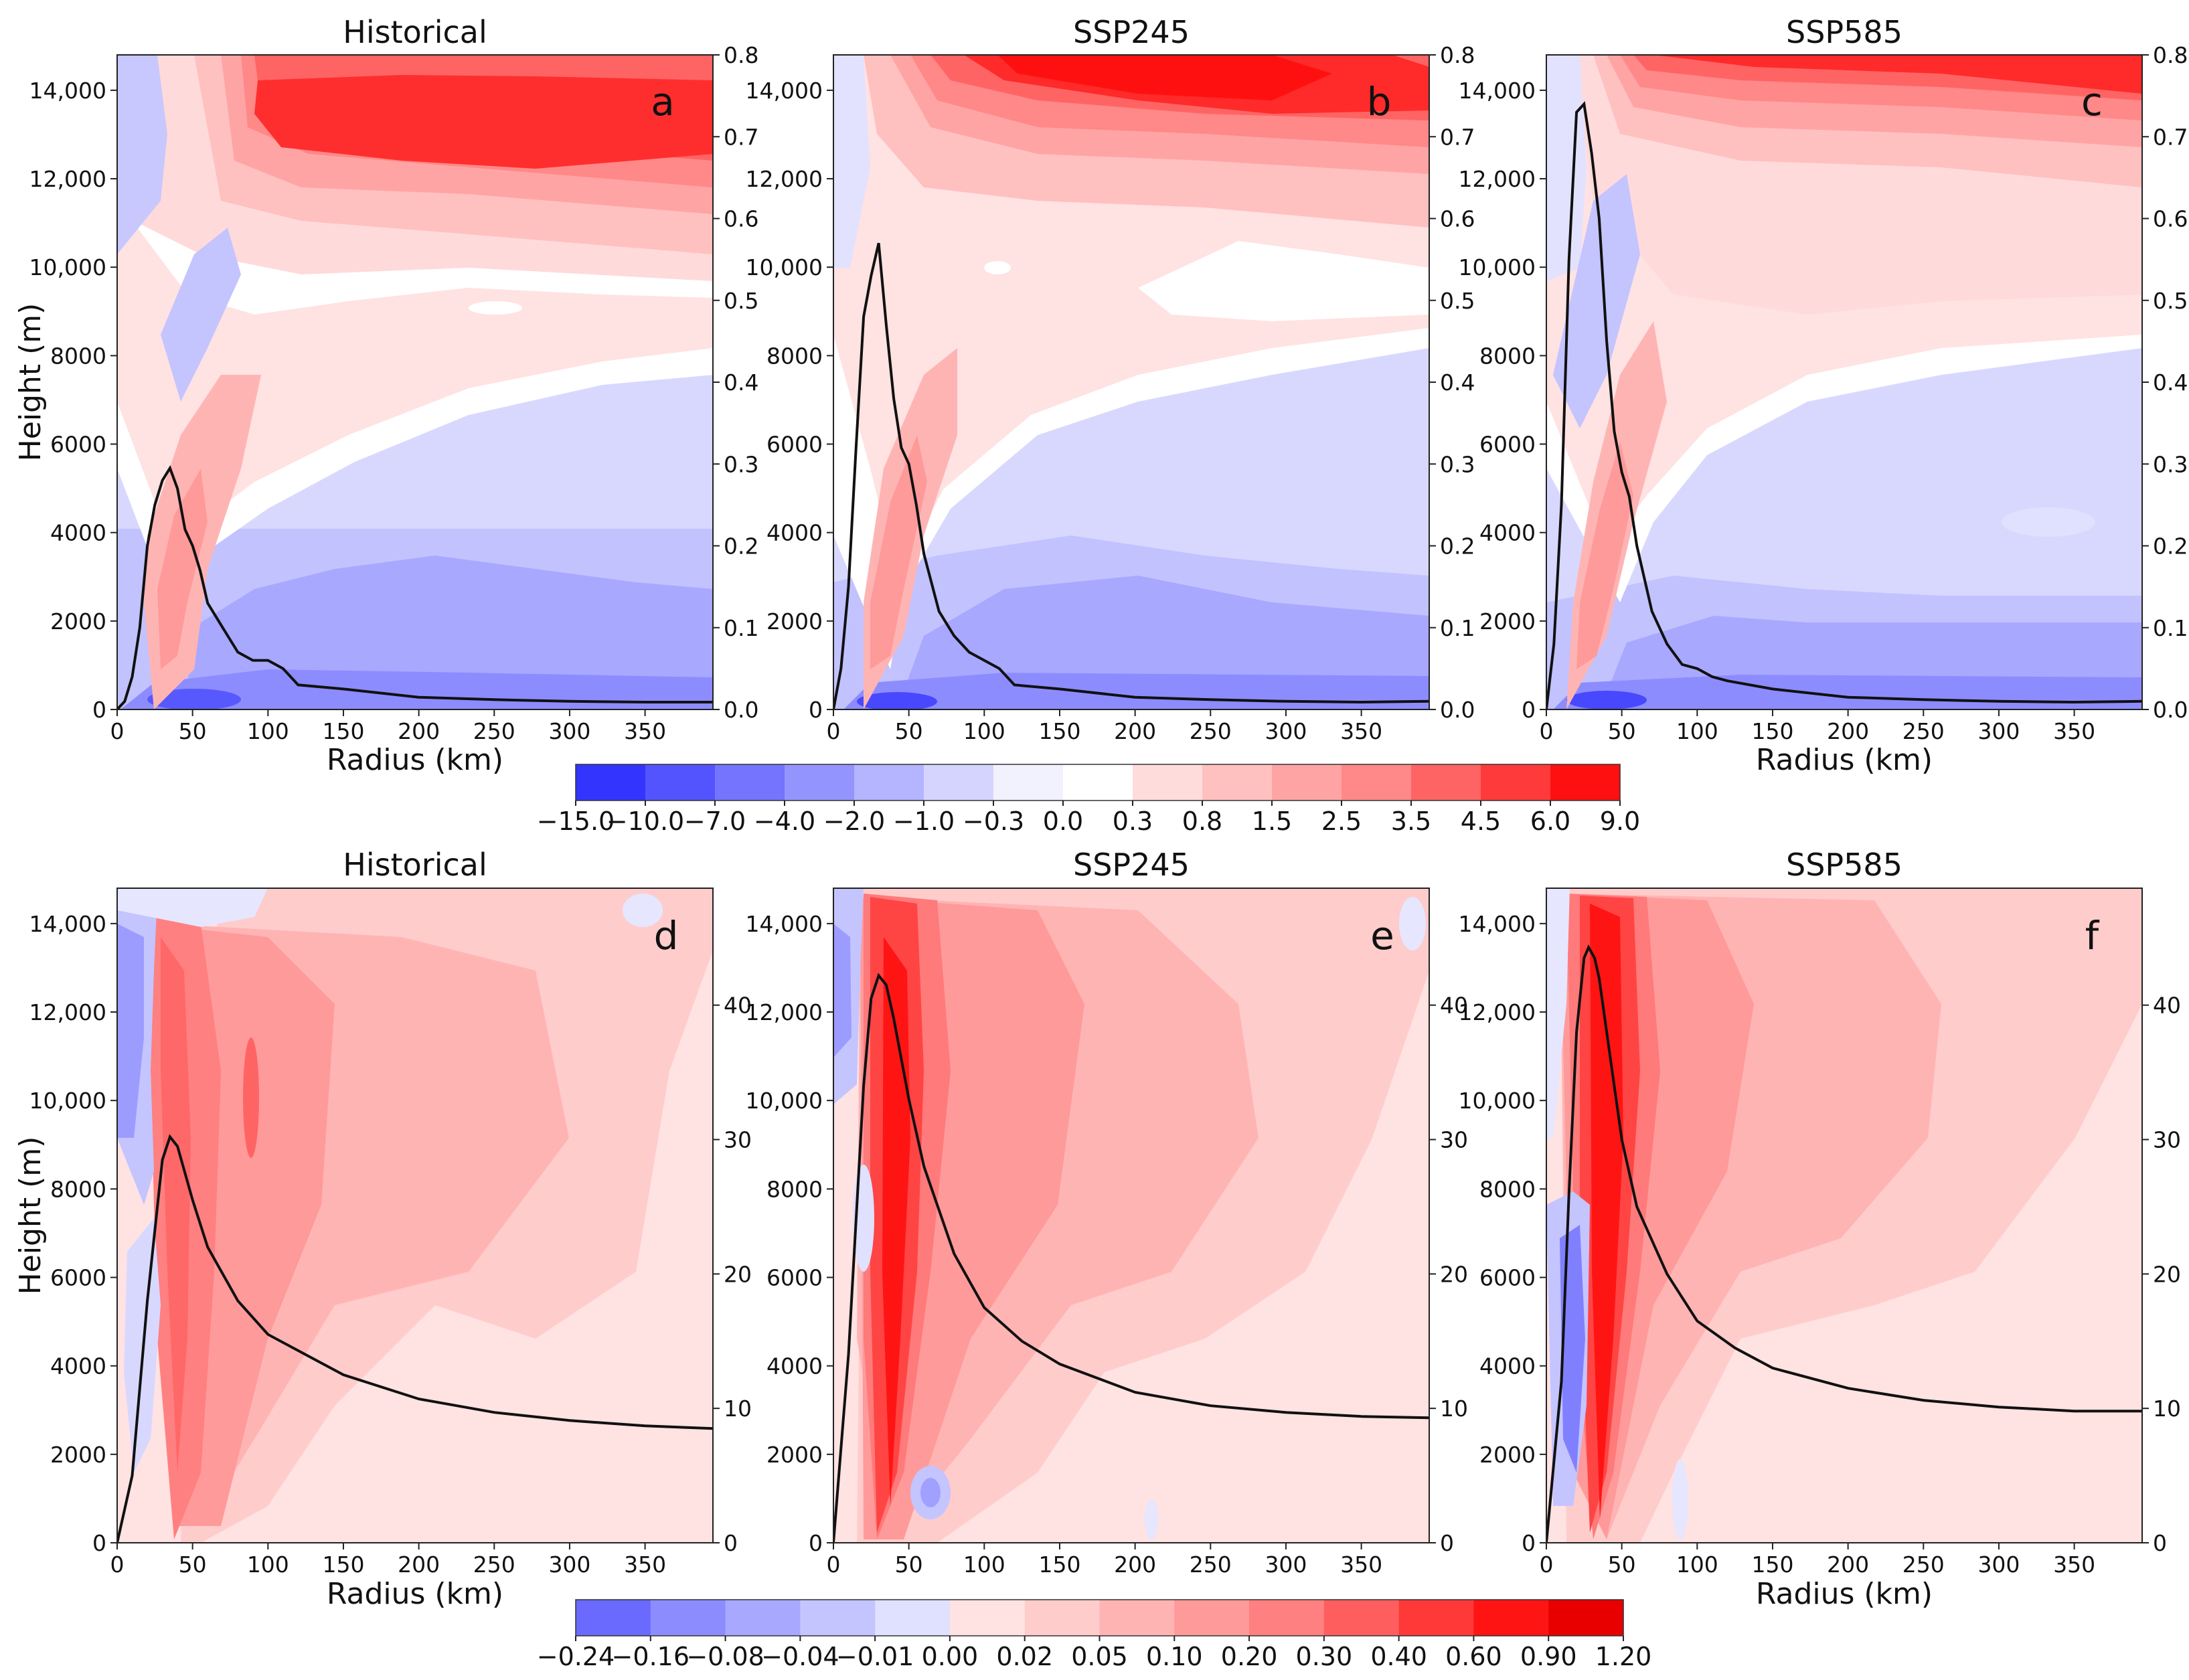  I want to click on panel-d-ytick-label: 2000, so click(78, 1455).